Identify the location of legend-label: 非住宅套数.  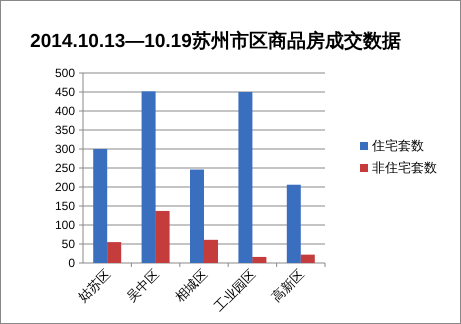
(404, 167).